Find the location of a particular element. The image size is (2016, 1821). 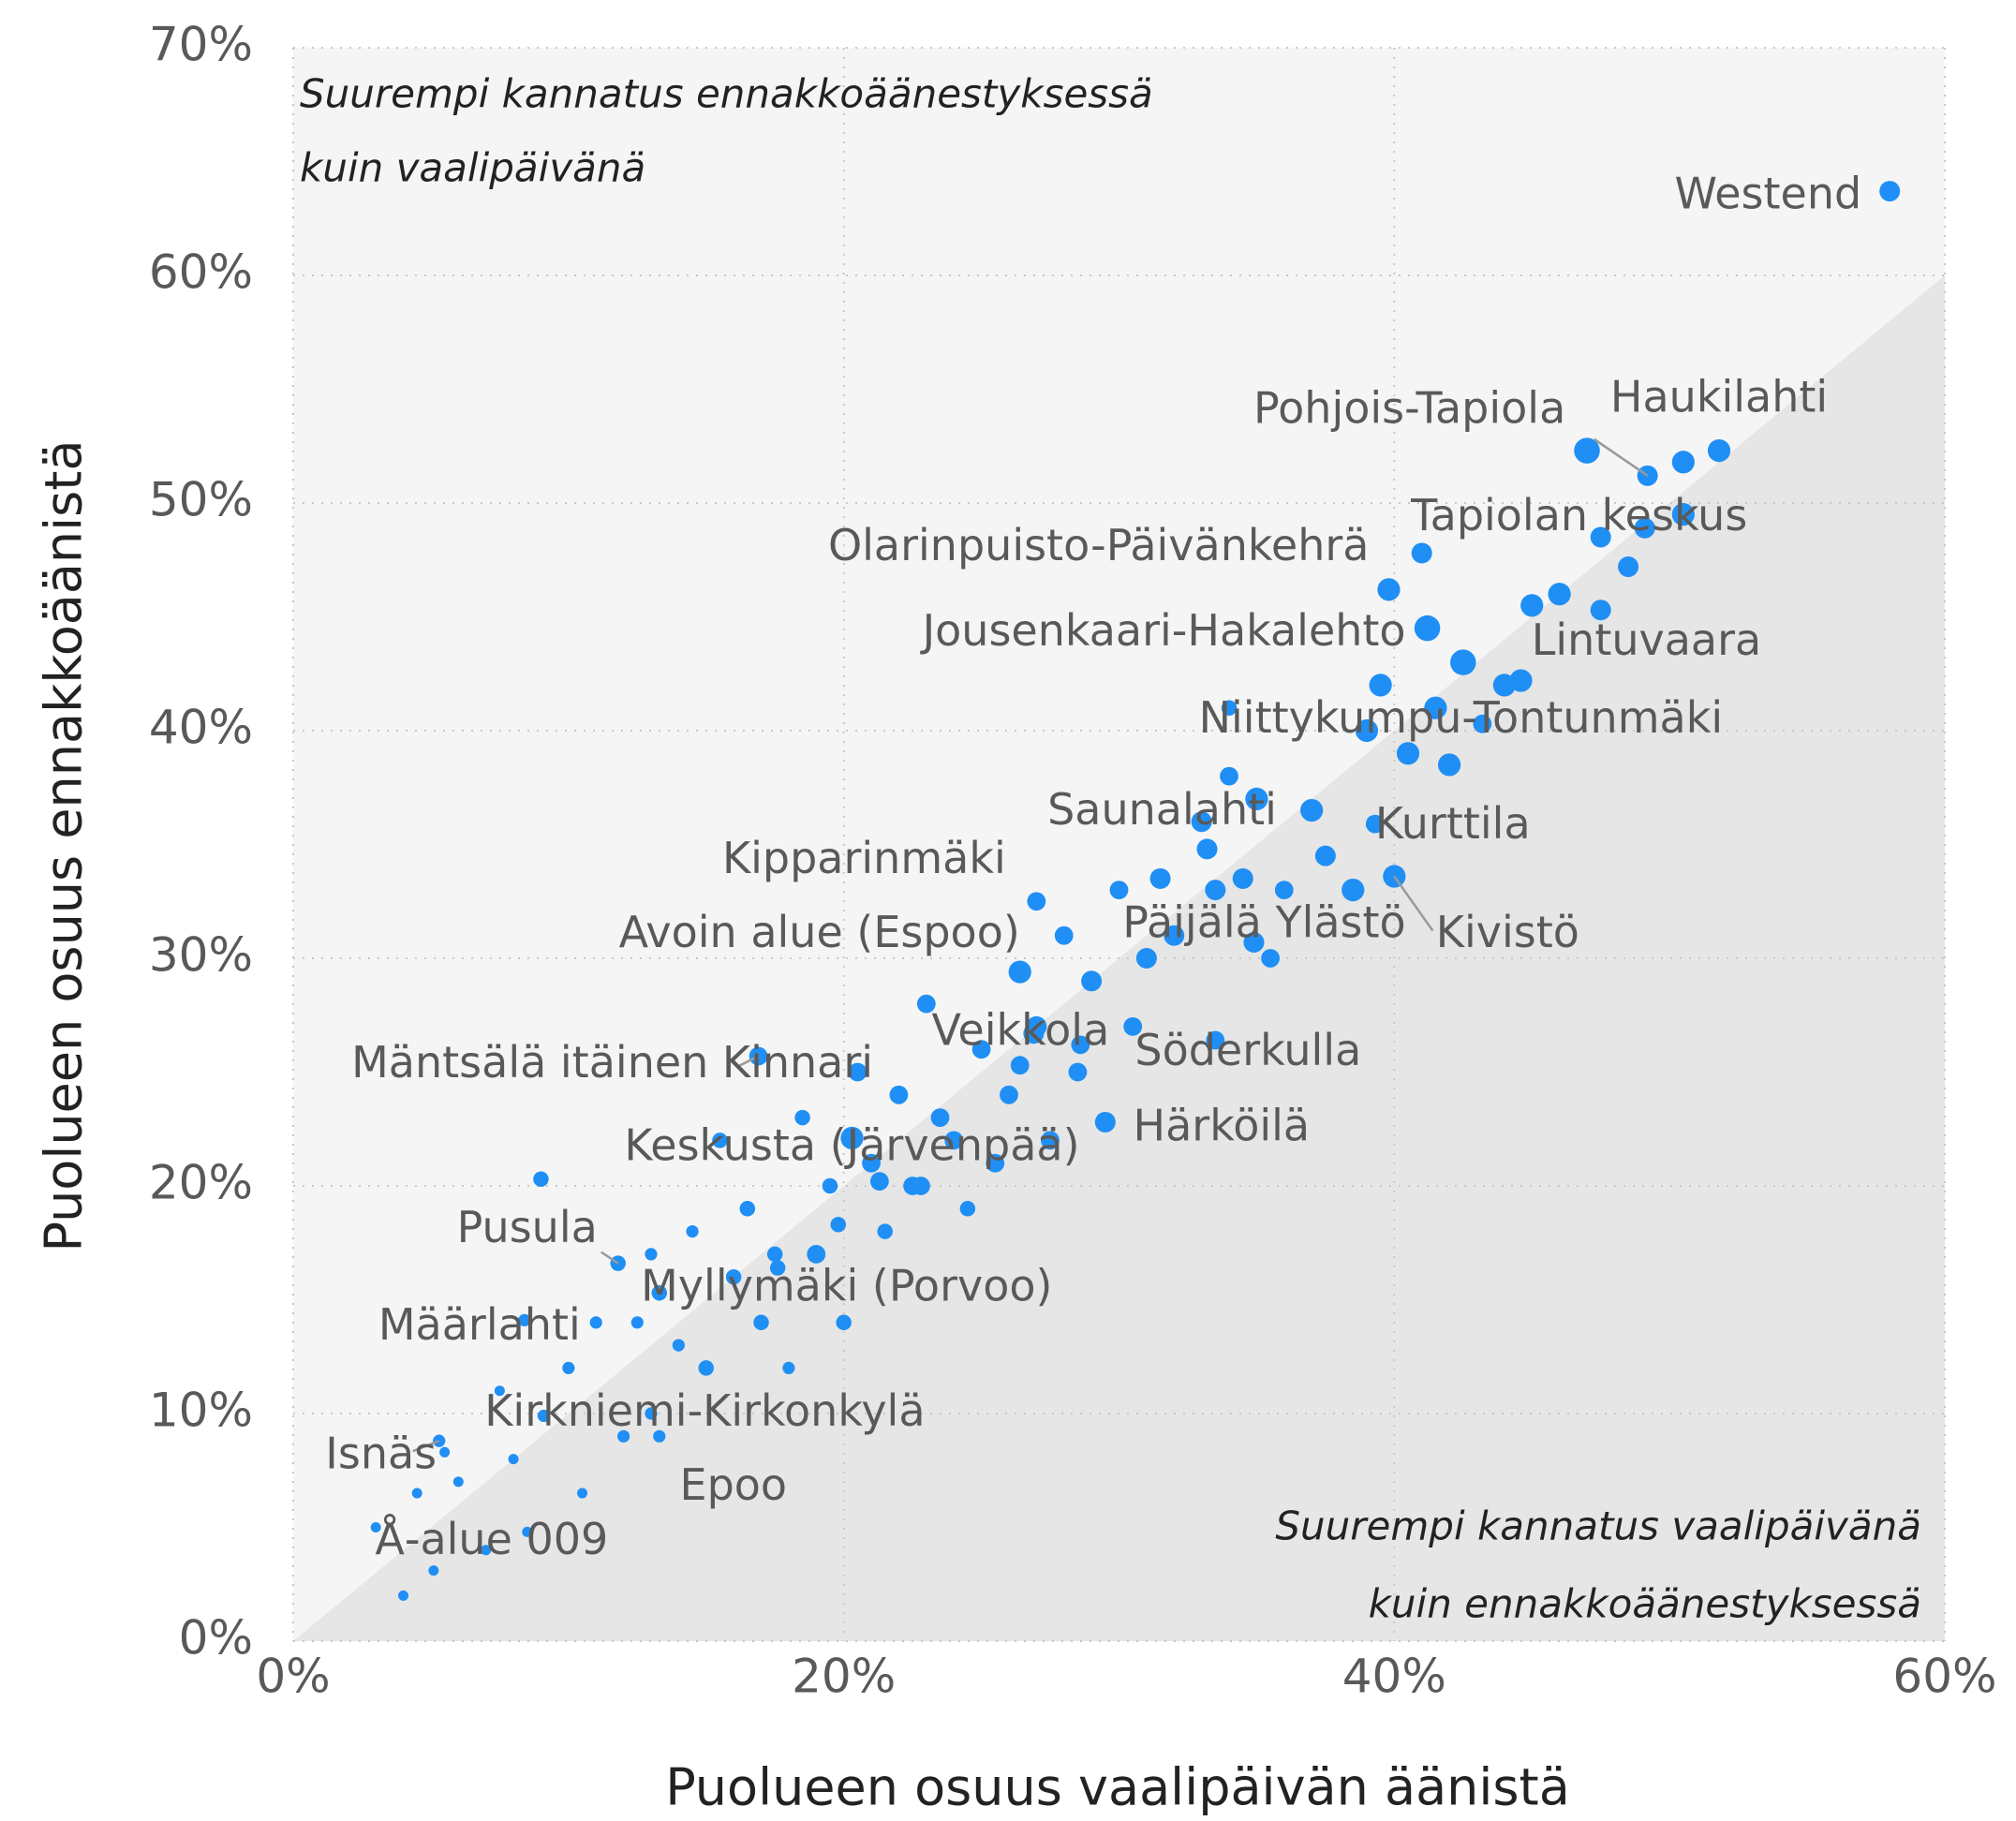

point-label: Pusula is located at coordinates (527, 1227).